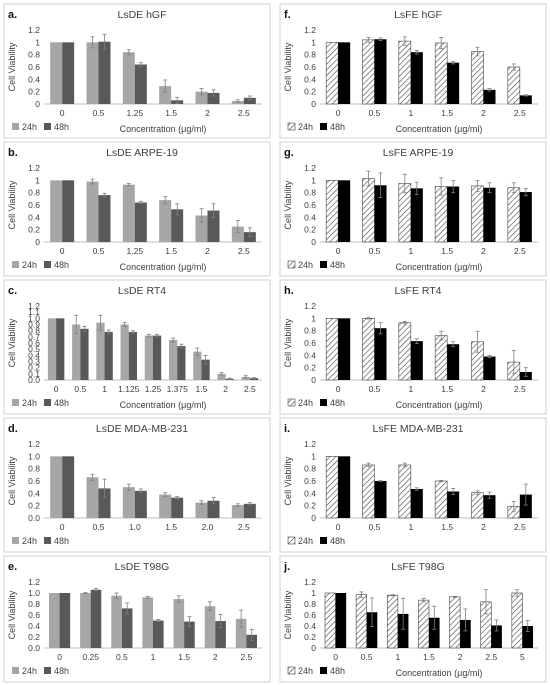  What do you see at coordinates (37, 242) in the screenshot?
I see `y-tick-label: 0` at bounding box center [37, 242].